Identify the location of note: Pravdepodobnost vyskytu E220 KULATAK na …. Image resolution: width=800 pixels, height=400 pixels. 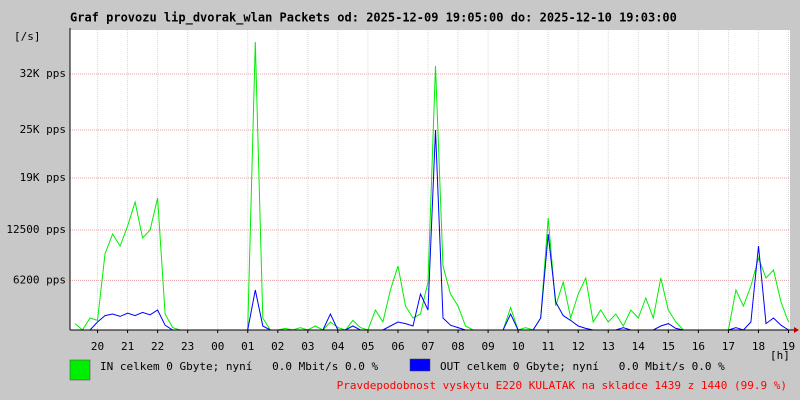
(562, 385).